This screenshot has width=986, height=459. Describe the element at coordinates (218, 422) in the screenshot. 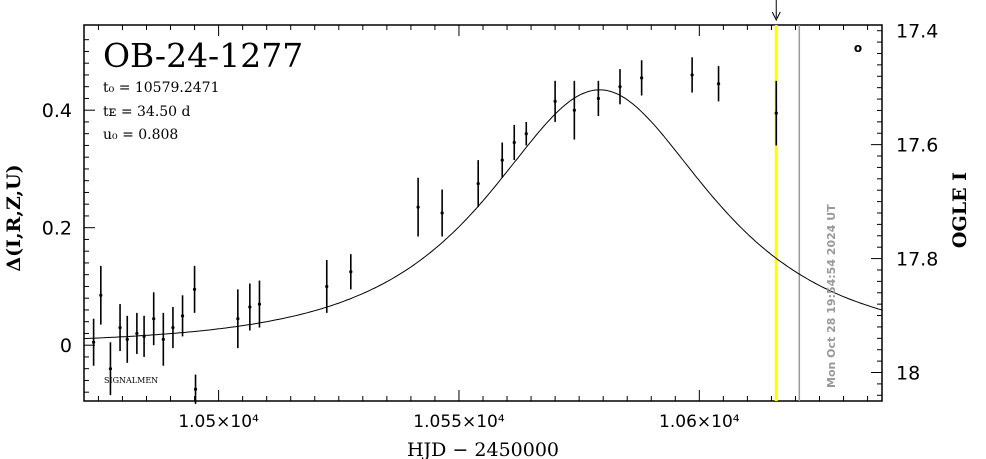

I see `x-tick-label: 1.05×10⁴` at that location.